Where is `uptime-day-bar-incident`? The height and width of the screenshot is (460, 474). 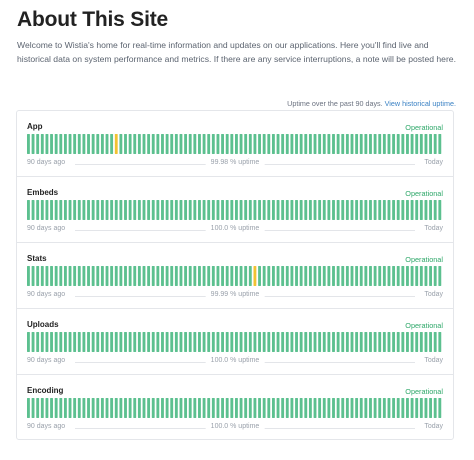 uptime-day-bar-incident is located at coordinates (116, 144).